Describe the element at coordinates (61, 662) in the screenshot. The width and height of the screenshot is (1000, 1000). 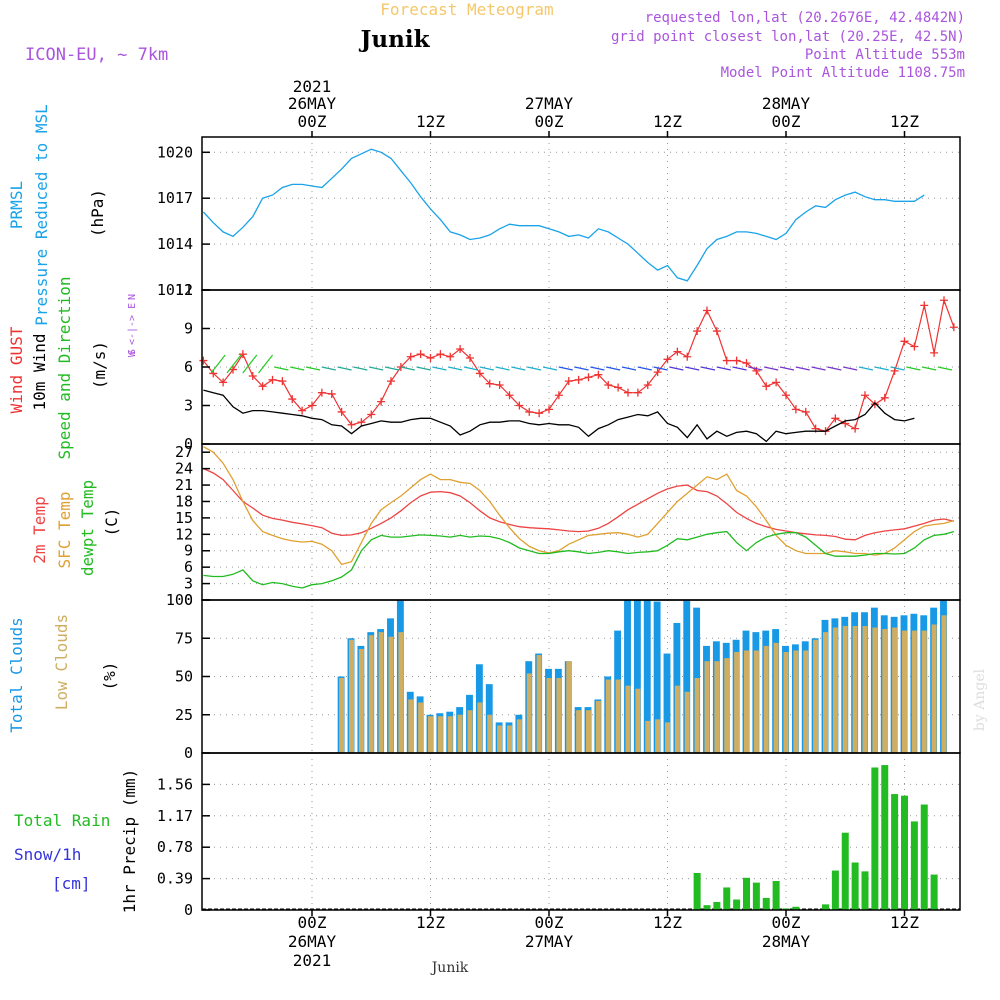
I see `low-cloud-label: Low Clouds` at that location.